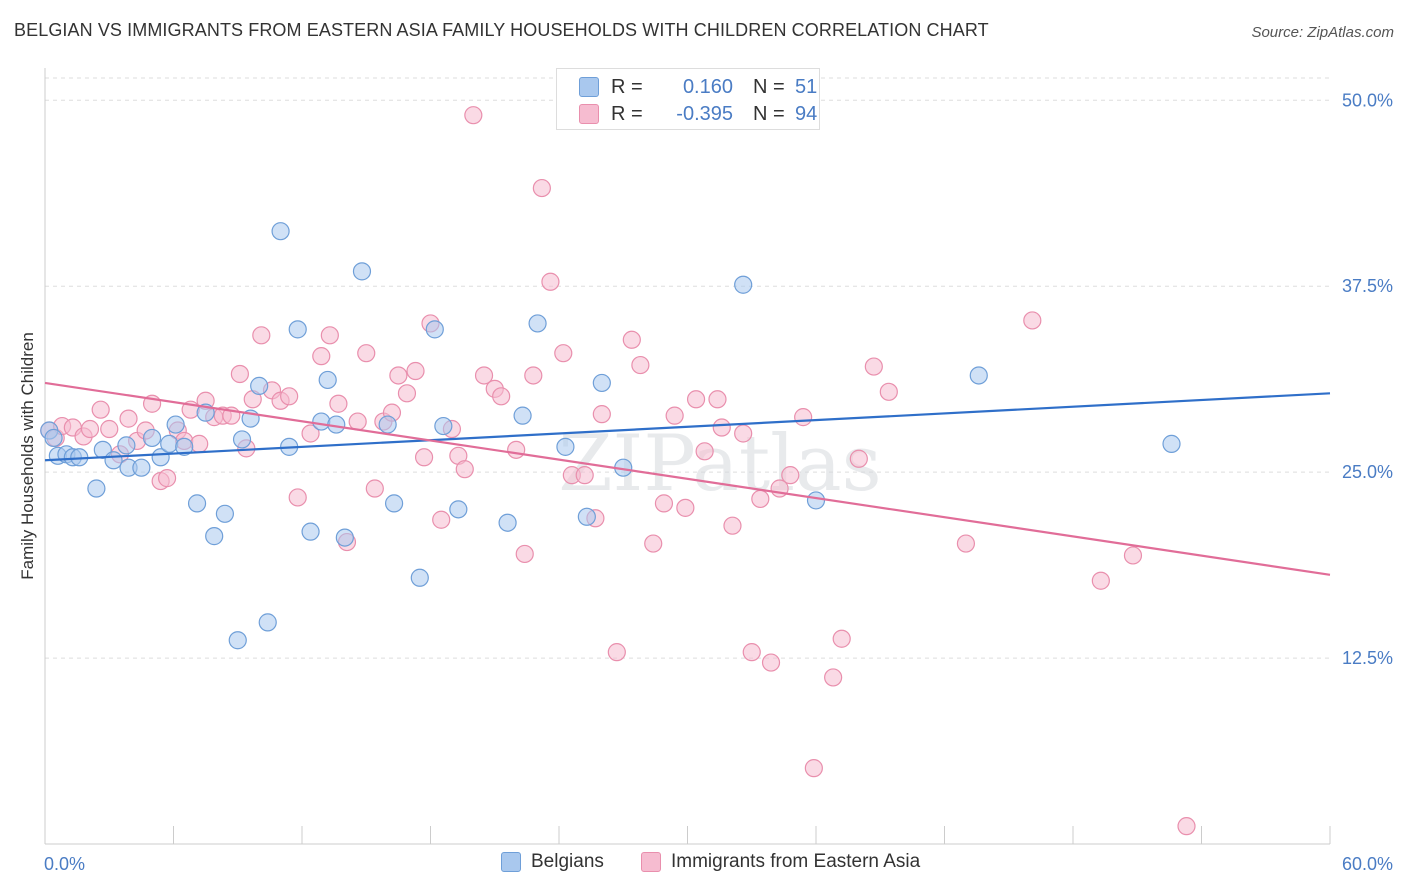  I want to click on legend-label-immigrants: Immigrants from Eastern Asia, so click(796, 861).